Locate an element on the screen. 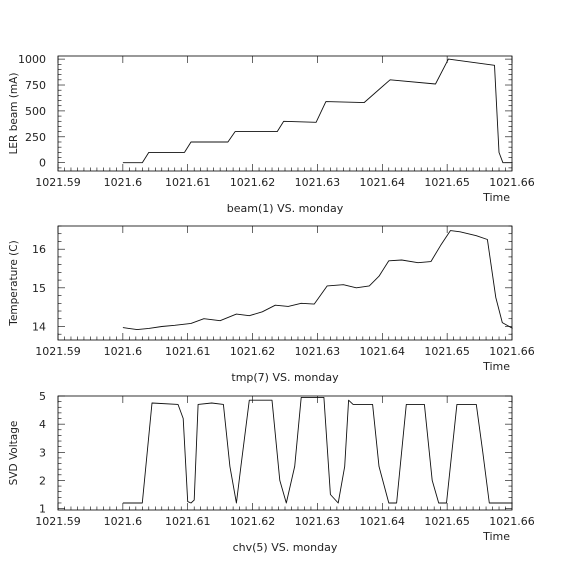  y-tick-label: 16 is located at coordinates (39, 249).